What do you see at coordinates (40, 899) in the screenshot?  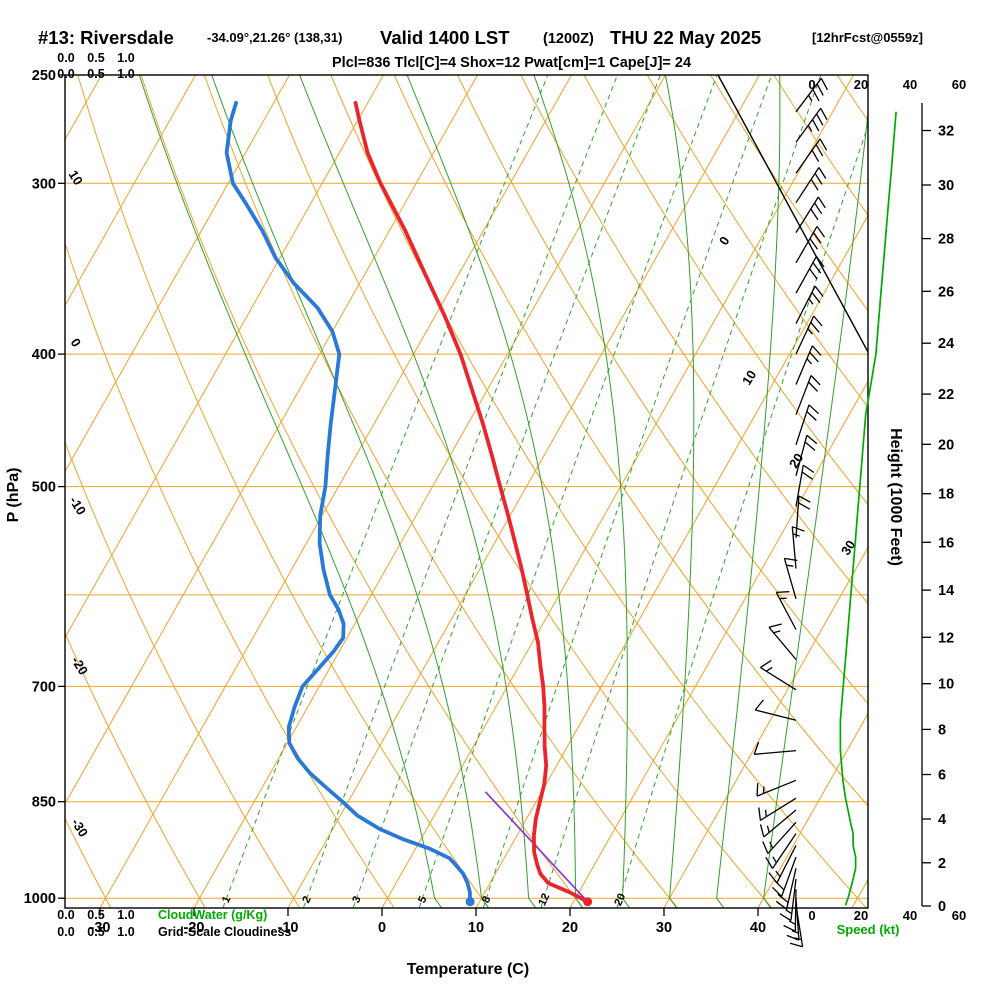 I see `pressure-tick-label: 1000` at bounding box center [40, 899].